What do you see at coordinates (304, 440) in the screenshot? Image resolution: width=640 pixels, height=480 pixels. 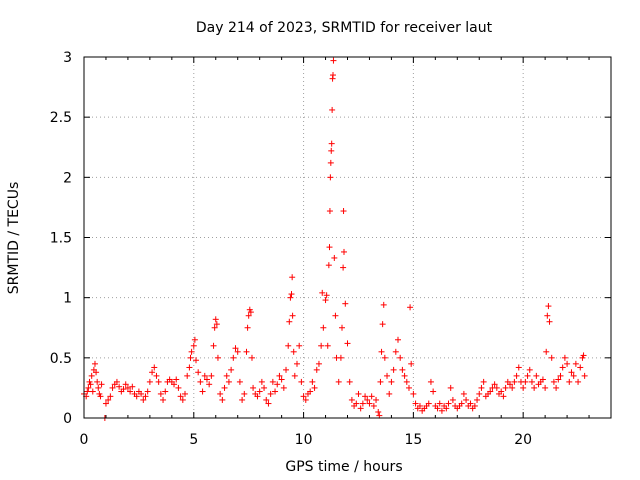 I see `x-tick-label: 10` at bounding box center [304, 440].